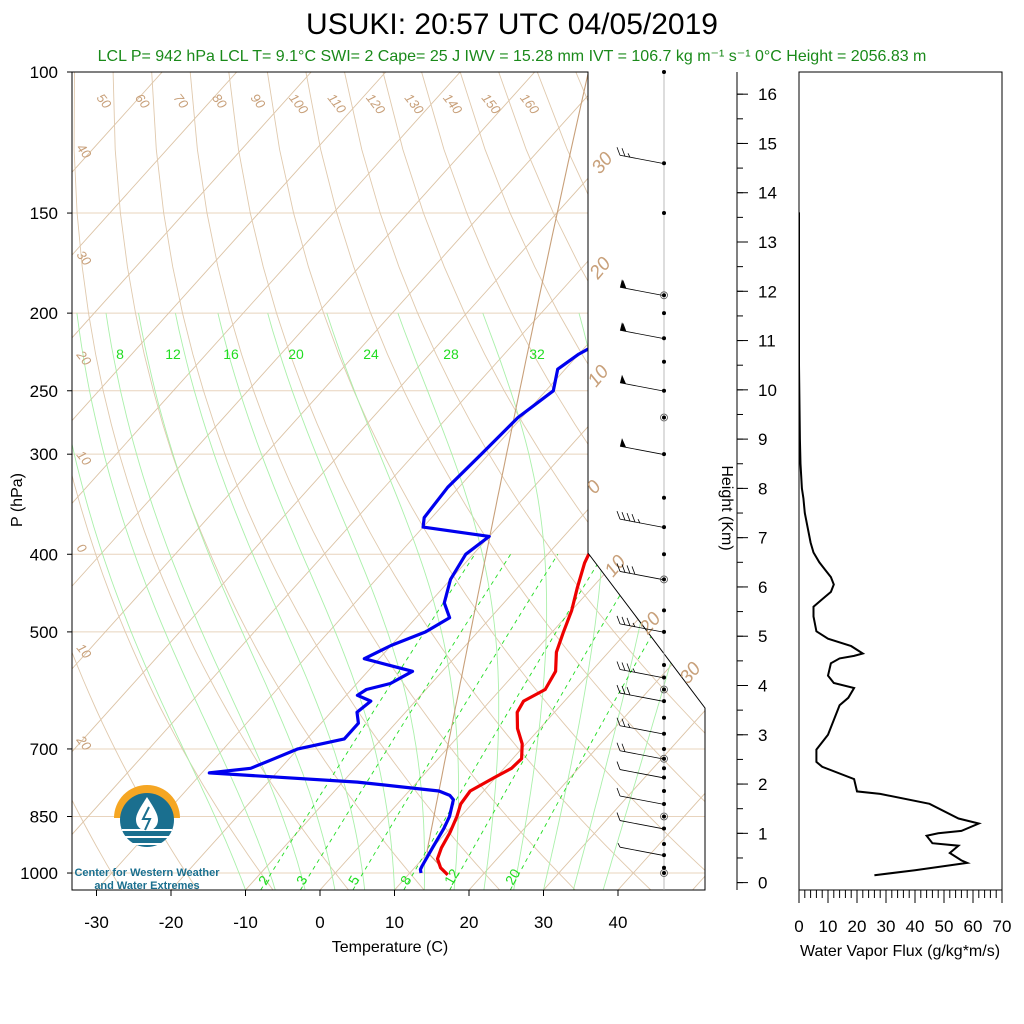 The image size is (1024, 1024). I want to click on pressure-tick-label: 150, so click(44, 213).